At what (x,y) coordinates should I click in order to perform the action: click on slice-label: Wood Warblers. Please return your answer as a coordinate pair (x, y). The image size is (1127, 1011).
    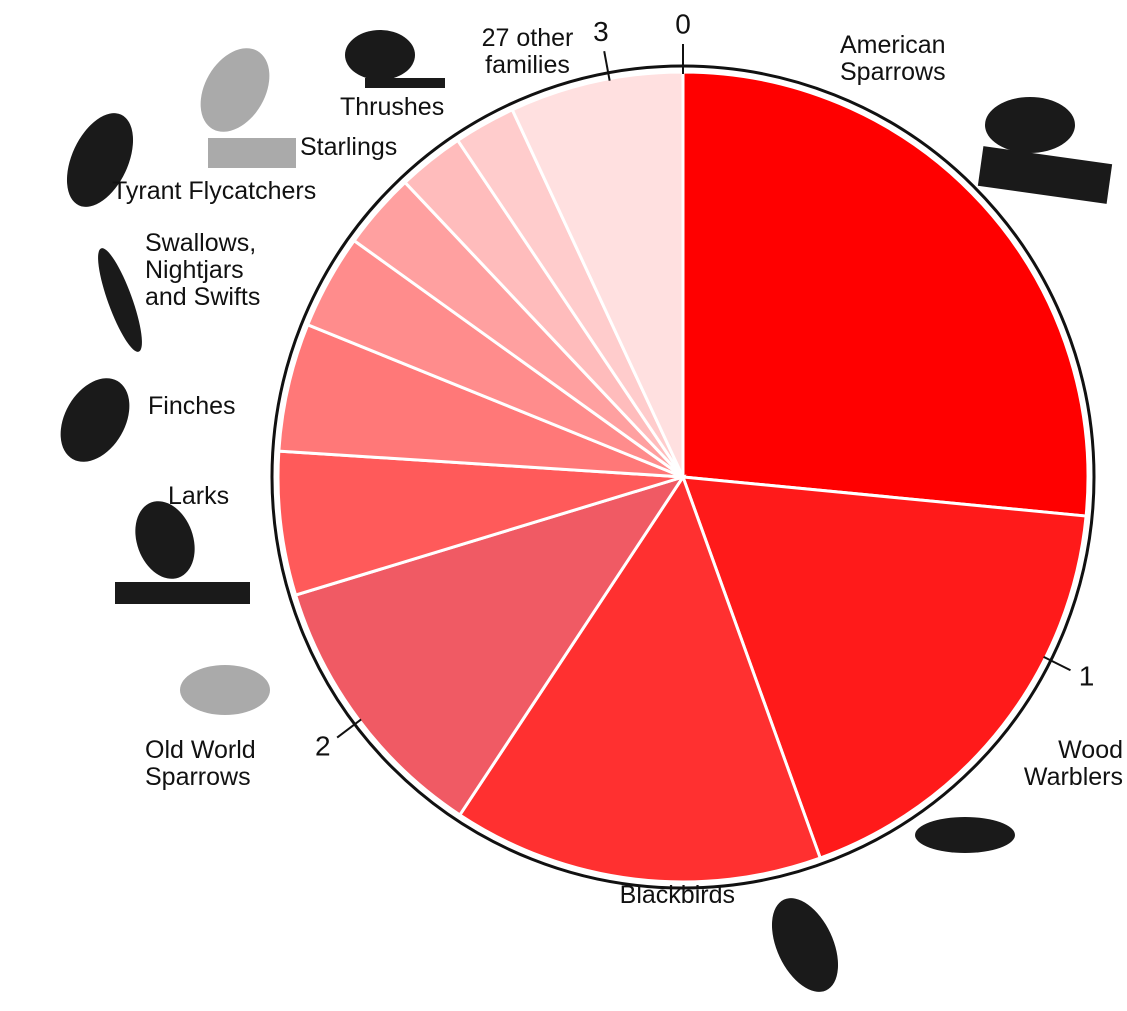
    Looking at the image, I should click on (1073, 763).